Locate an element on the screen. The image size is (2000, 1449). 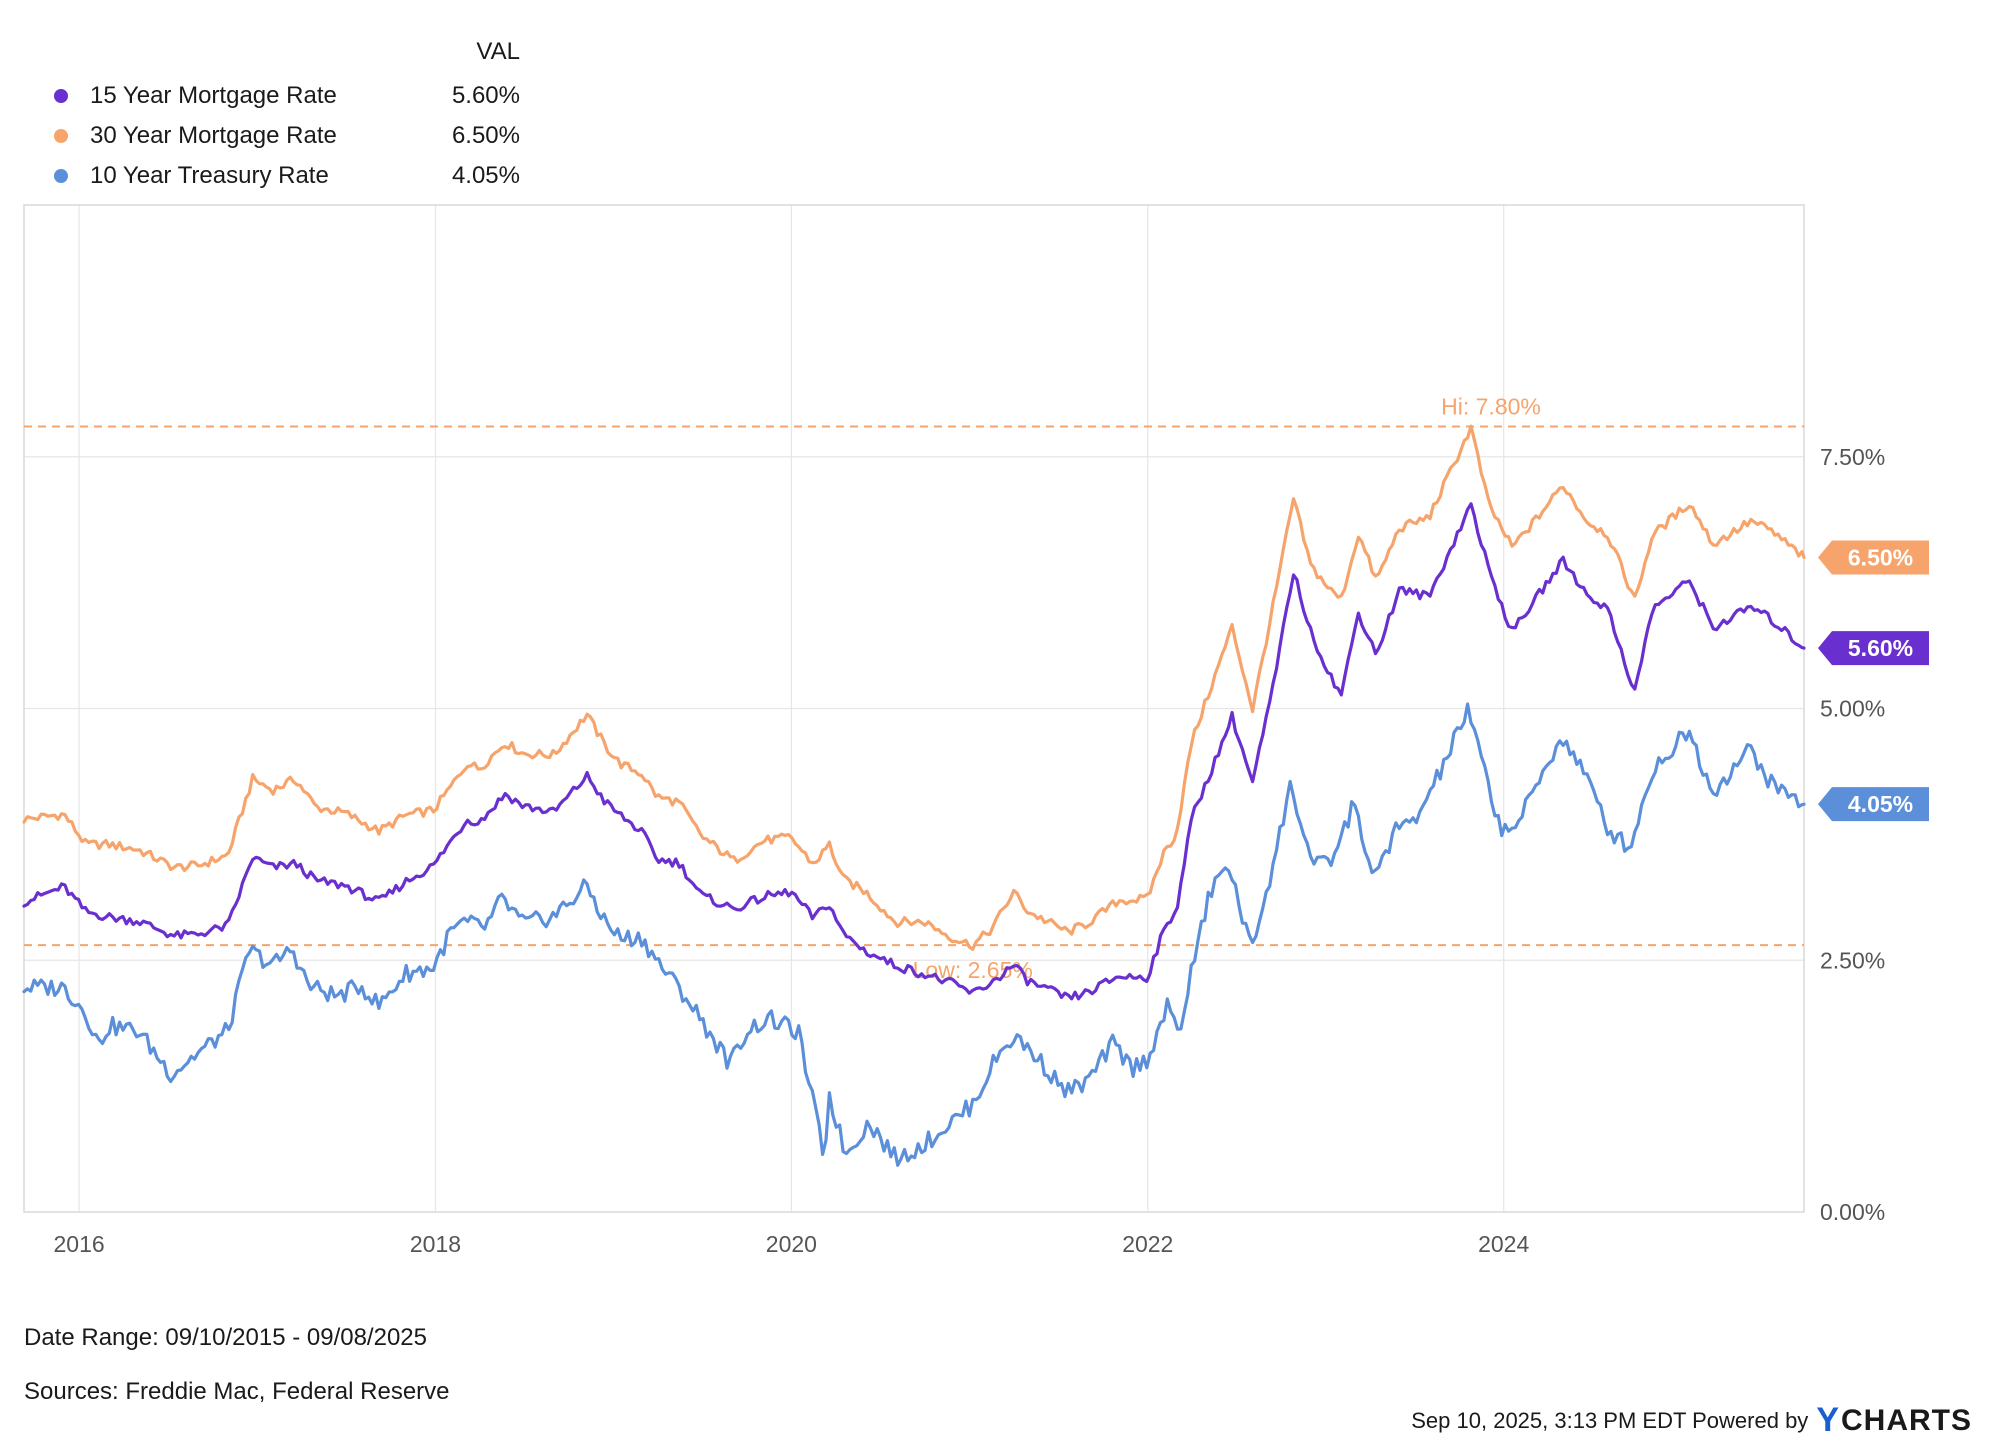
ycharts-logo: Y CHARTS is located at coordinates (1894, 1420).